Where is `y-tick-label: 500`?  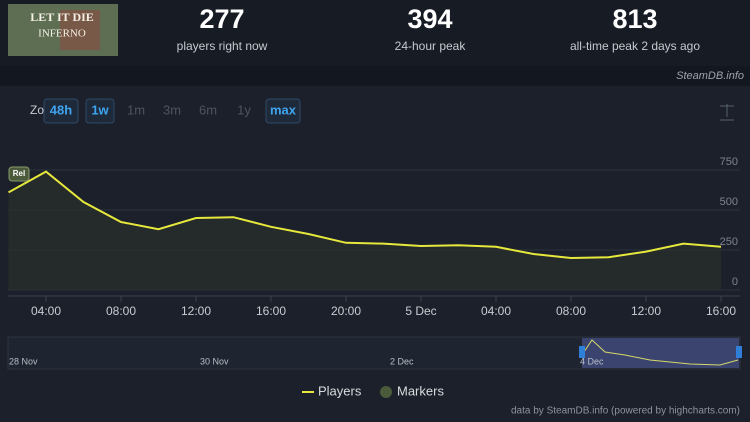 y-tick-label: 500 is located at coordinates (729, 202).